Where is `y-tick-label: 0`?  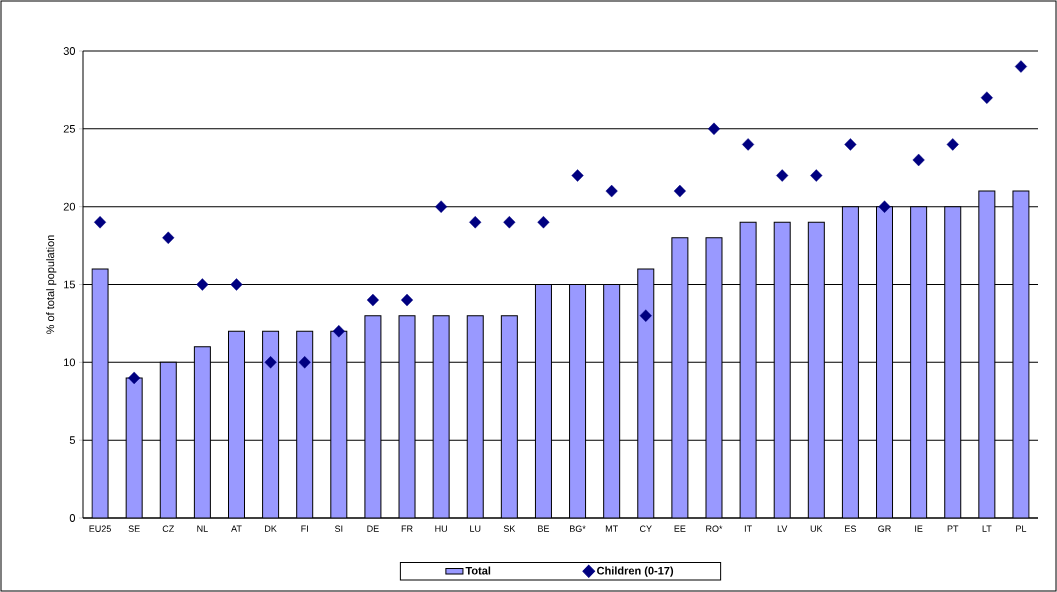
y-tick-label: 0 is located at coordinates (72, 518).